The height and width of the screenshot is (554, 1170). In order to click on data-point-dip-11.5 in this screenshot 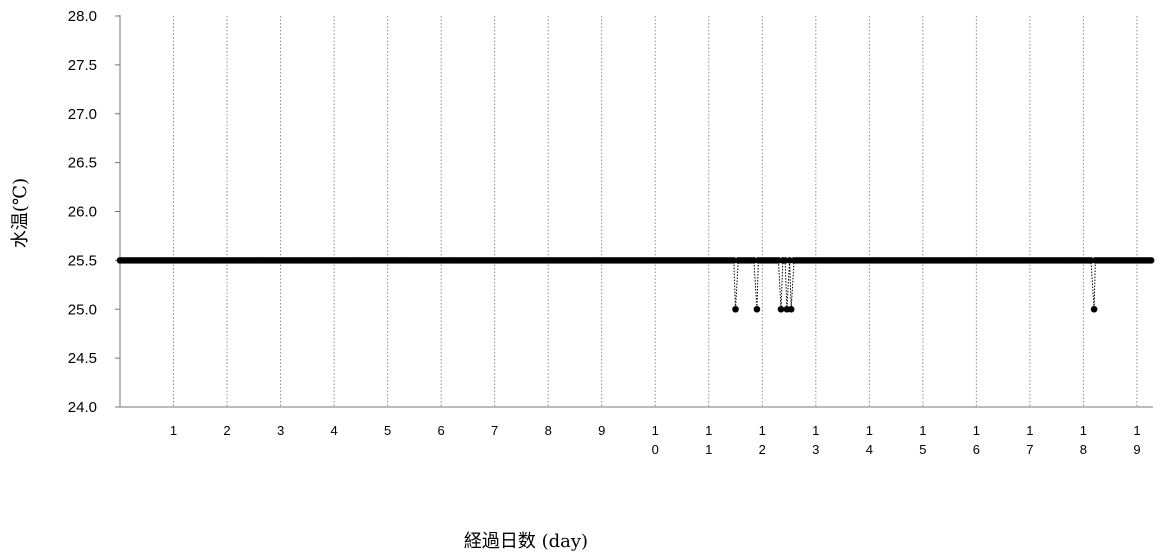, I will do `click(735, 309)`.